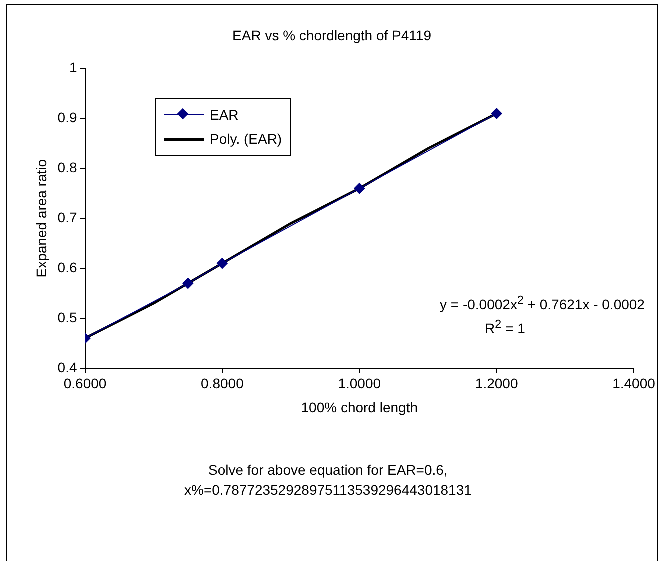  What do you see at coordinates (496, 384) in the screenshot?
I see `x-tick-label: 1.2000` at bounding box center [496, 384].